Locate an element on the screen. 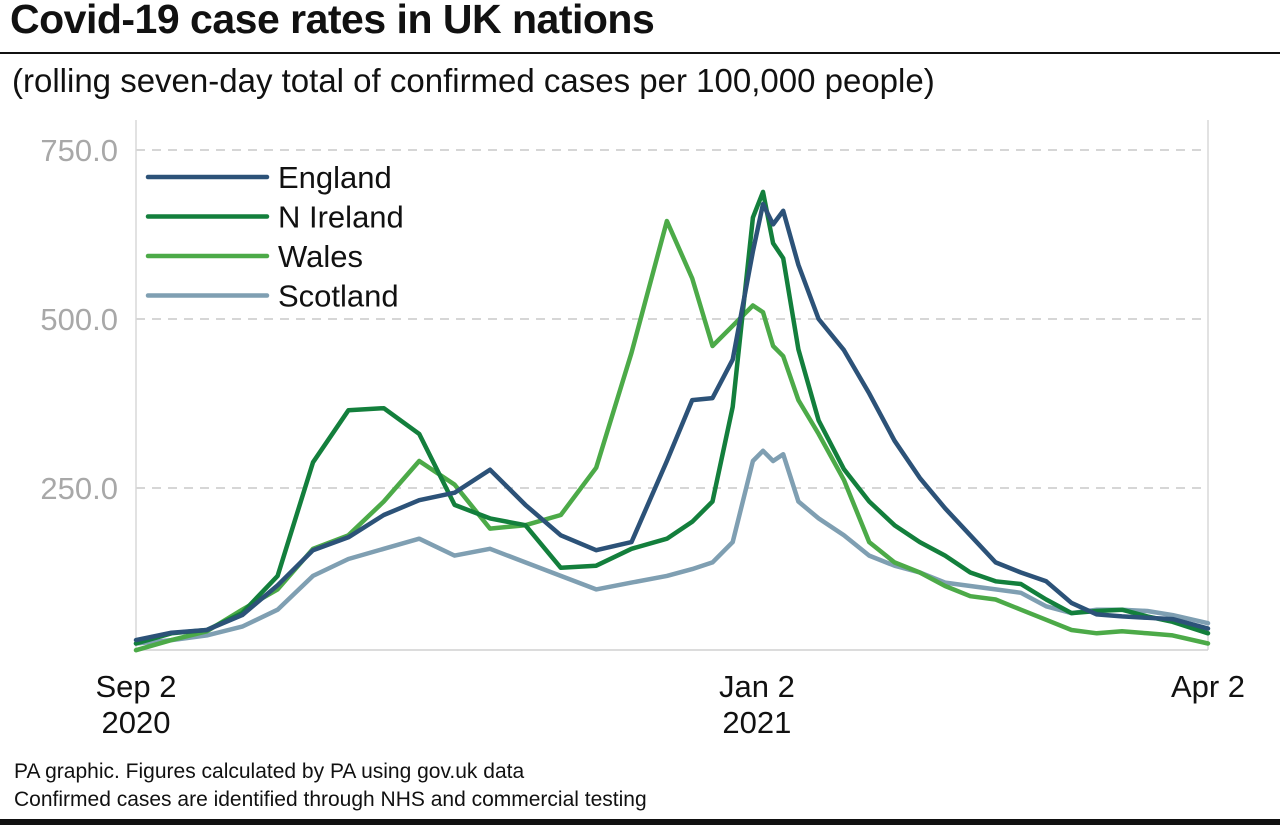 The height and width of the screenshot is (825, 1280). chart-title: Covid-19 case rates in UK nations is located at coordinates (332, 21).